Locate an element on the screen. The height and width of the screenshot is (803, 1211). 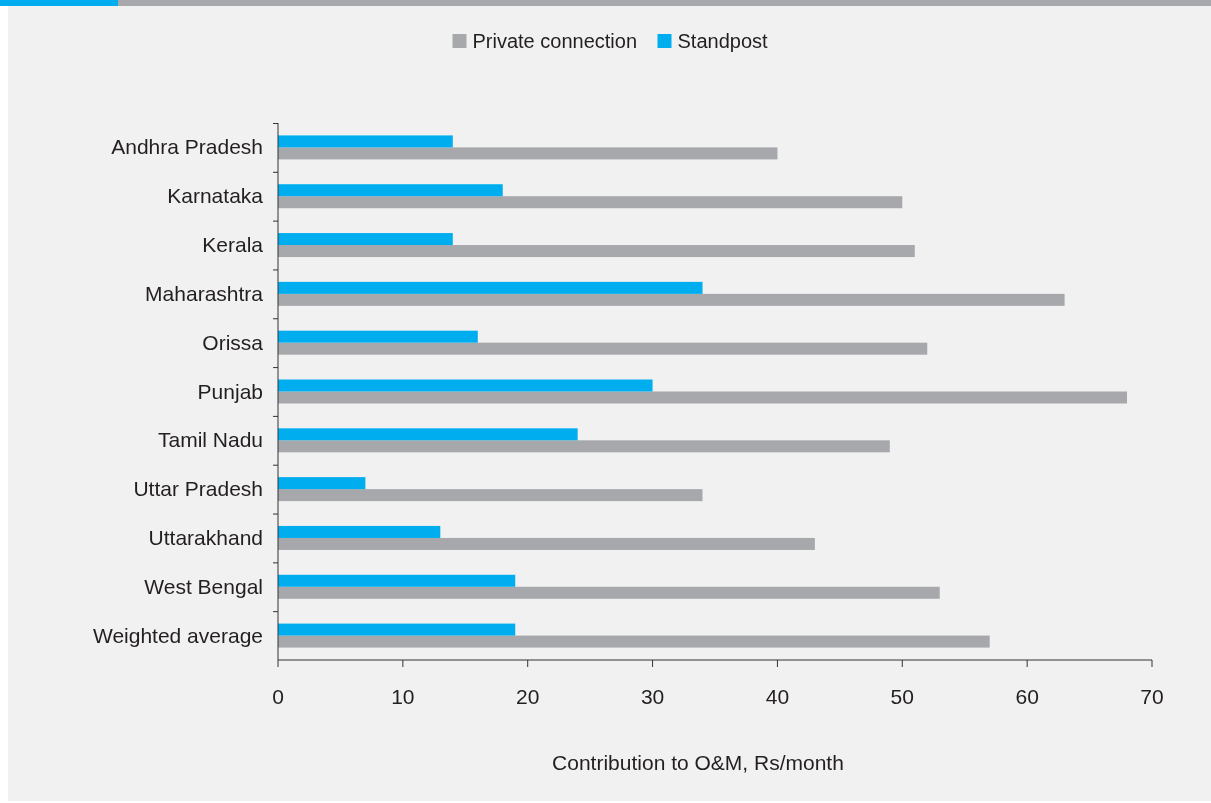
x-tick-label: 70 is located at coordinates (1152, 696).